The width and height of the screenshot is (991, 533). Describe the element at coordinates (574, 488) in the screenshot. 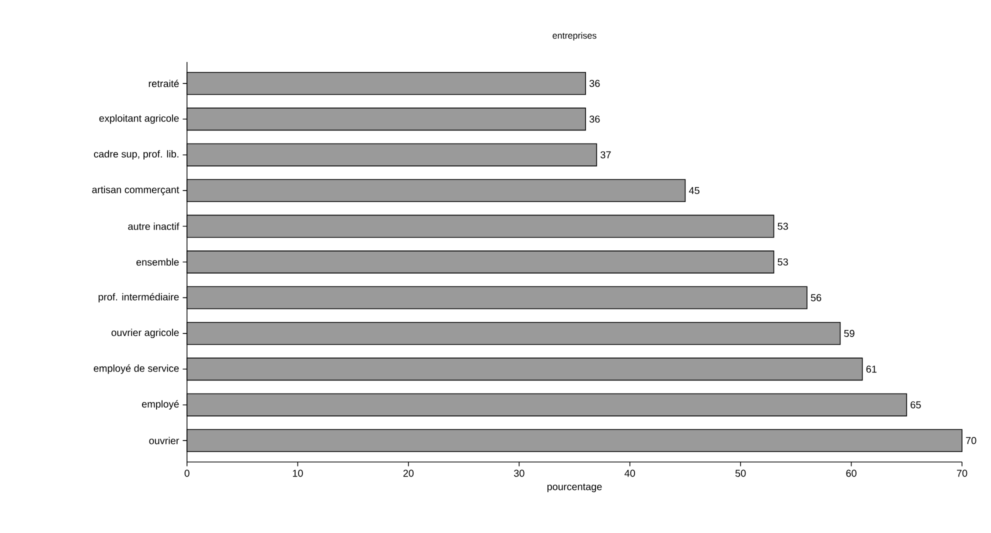

I see `x-axis-title: pourcentage` at that location.